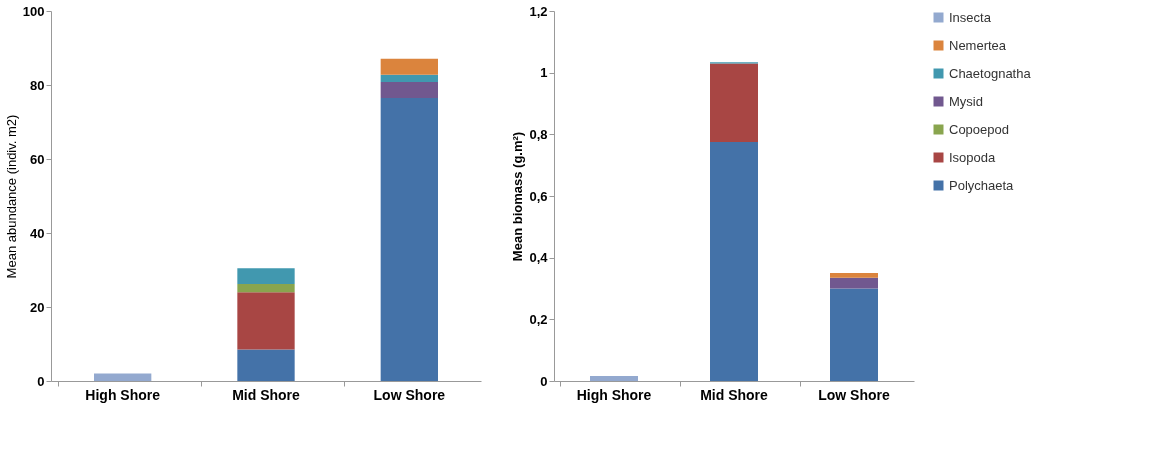 The height and width of the screenshot is (465, 1152). What do you see at coordinates (37, 159) in the screenshot?
I see `y-tick-label: 60` at bounding box center [37, 159].